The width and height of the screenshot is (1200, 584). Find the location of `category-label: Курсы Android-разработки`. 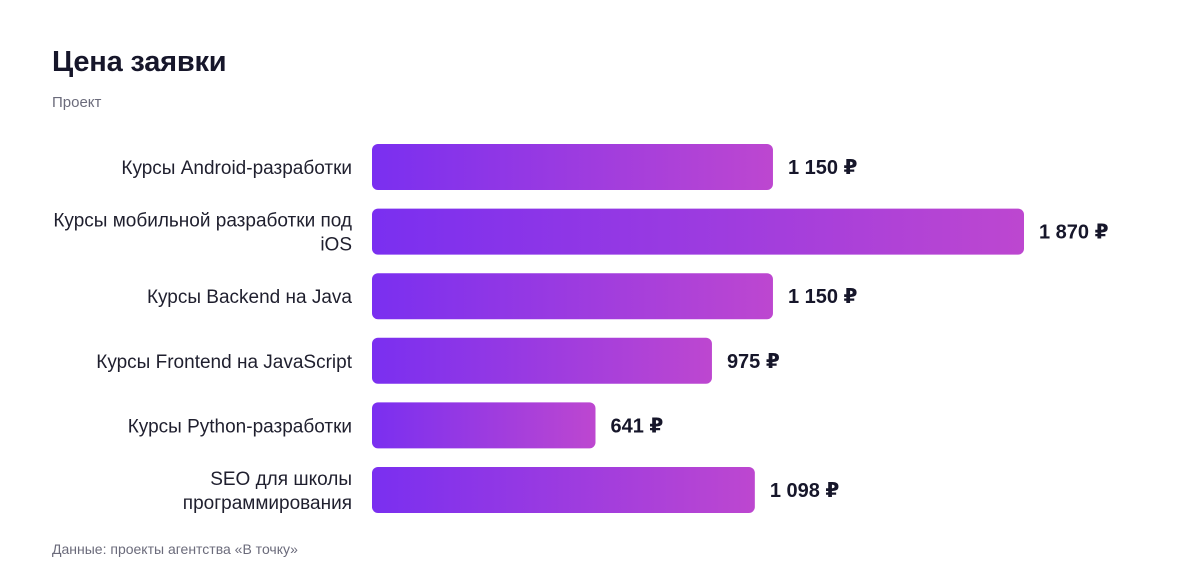

category-label: Курсы Android-разработки is located at coordinates (236, 168).